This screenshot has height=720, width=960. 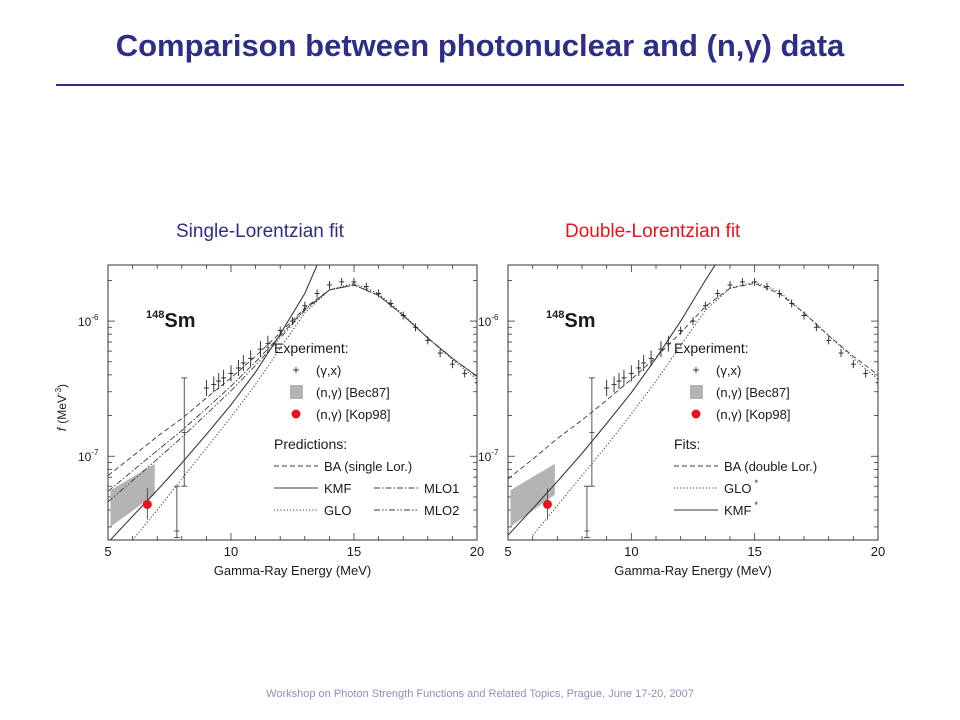 I want to click on legend-swatch-box, so click(x=696, y=392).